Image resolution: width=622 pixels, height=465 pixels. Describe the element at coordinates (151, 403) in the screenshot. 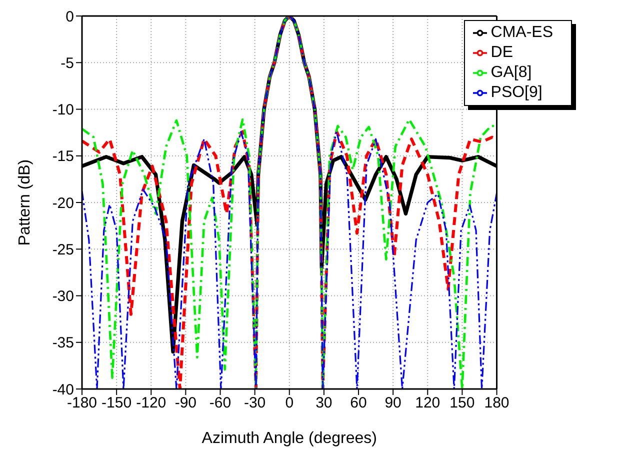

I see `x-tick-label: -120` at that location.